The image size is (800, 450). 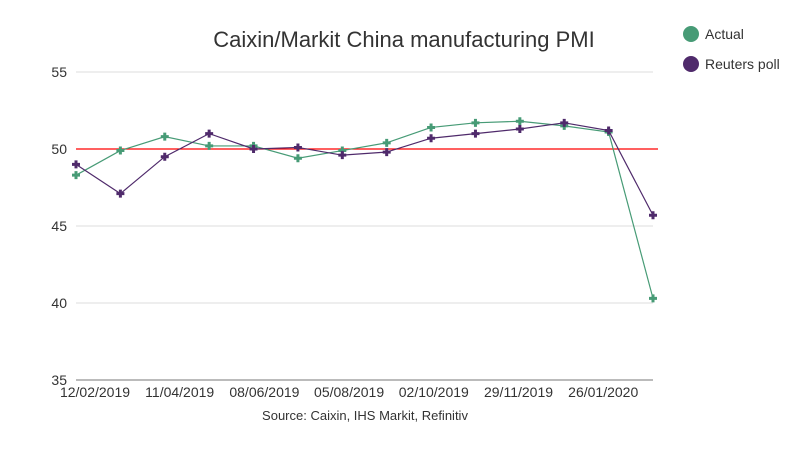 What do you see at coordinates (724, 34) in the screenshot?
I see `legend-label: Actual` at bounding box center [724, 34].